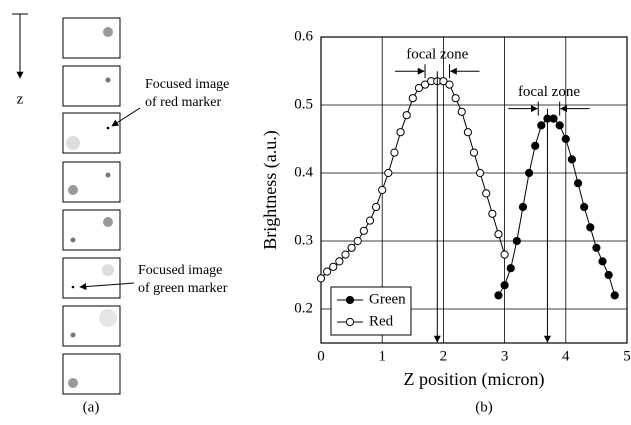 This screenshot has height=425, width=631. I want to click on y-tick-label: 0.2, so click(303, 308).